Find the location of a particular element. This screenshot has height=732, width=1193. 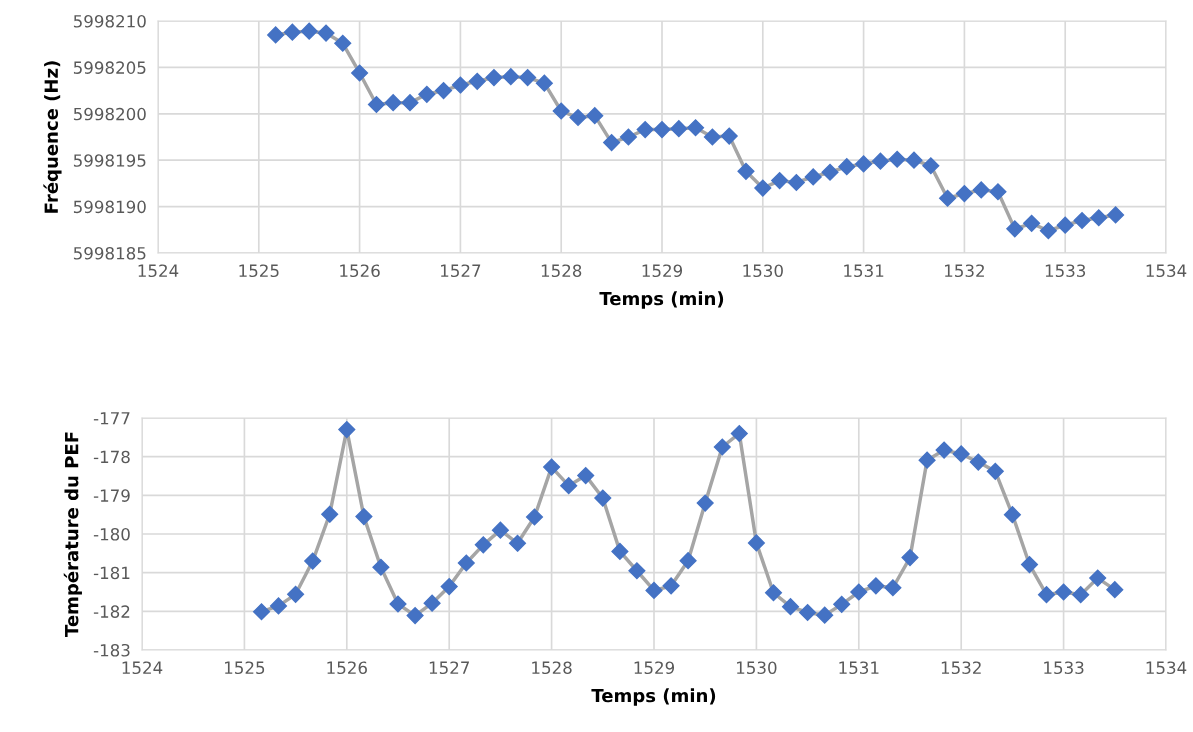

x-tick-label: 1534 is located at coordinates (1166, 668).